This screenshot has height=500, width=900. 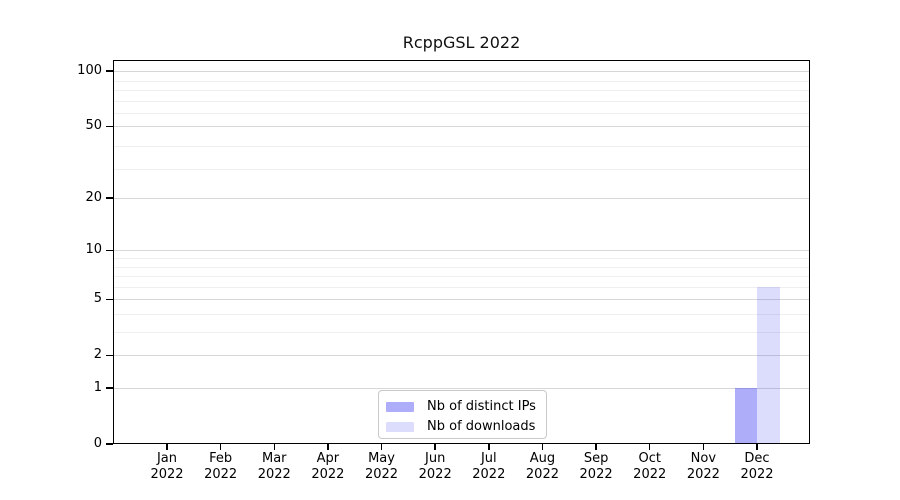 I want to click on legend: Nb of distinct IPs Nb of downloads, so click(x=462, y=414).